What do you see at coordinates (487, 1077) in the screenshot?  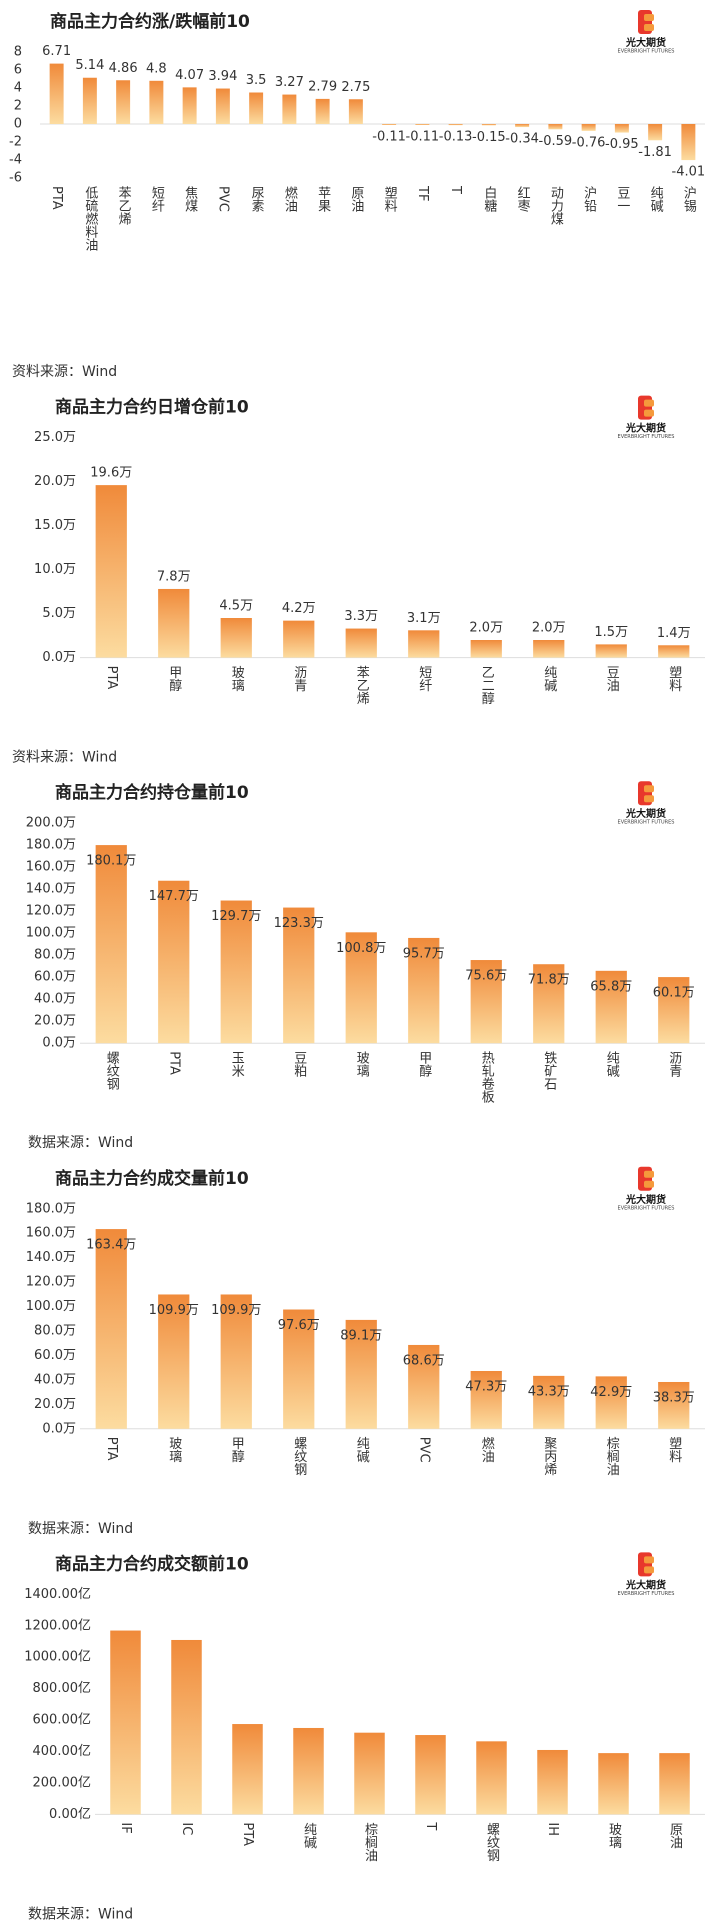 I see `x-tick-label: 热轧卷板` at bounding box center [487, 1077].